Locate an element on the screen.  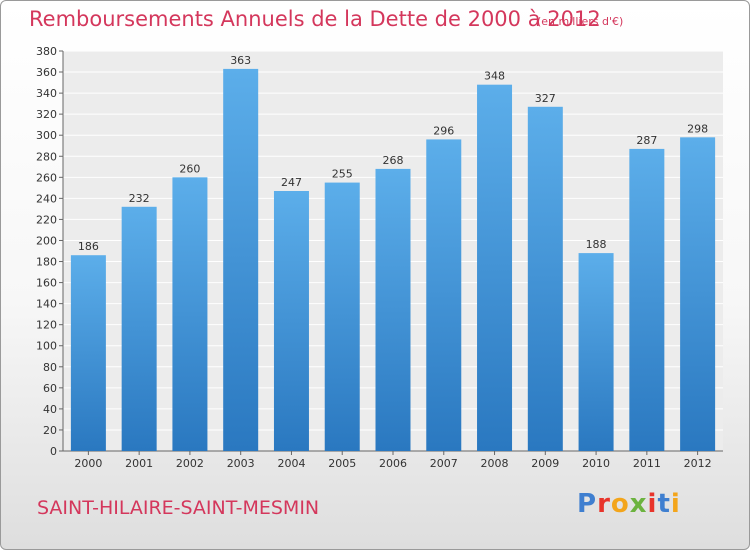
x-tick-label-2000: 2000 is located at coordinates (88, 463).